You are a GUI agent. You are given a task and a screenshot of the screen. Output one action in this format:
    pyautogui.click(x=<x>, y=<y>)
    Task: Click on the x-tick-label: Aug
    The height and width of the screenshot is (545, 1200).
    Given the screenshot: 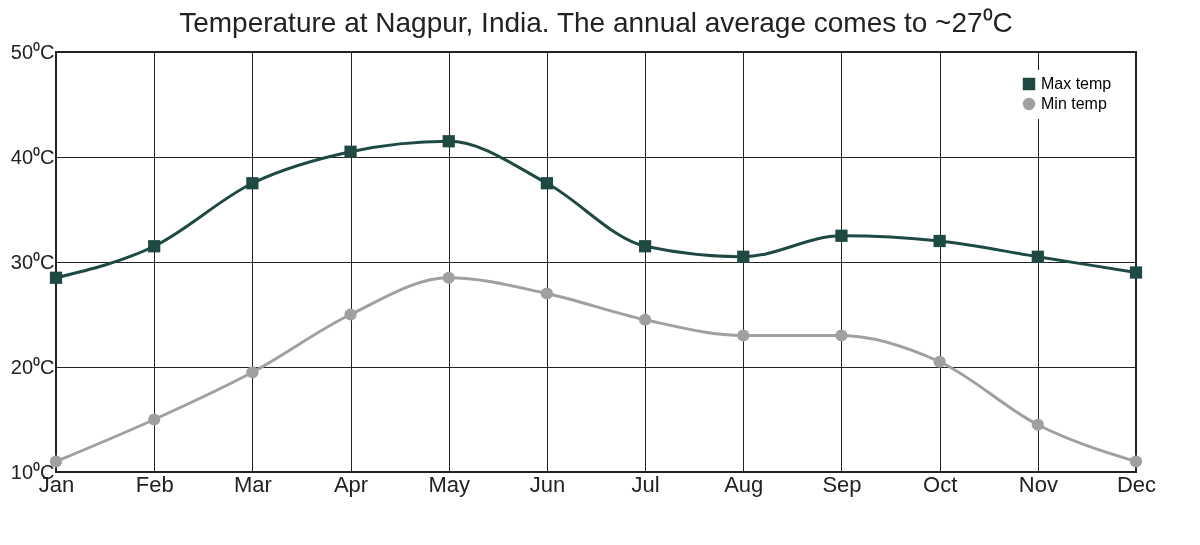 What is the action you would take?
    pyautogui.click(x=744, y=484)
    